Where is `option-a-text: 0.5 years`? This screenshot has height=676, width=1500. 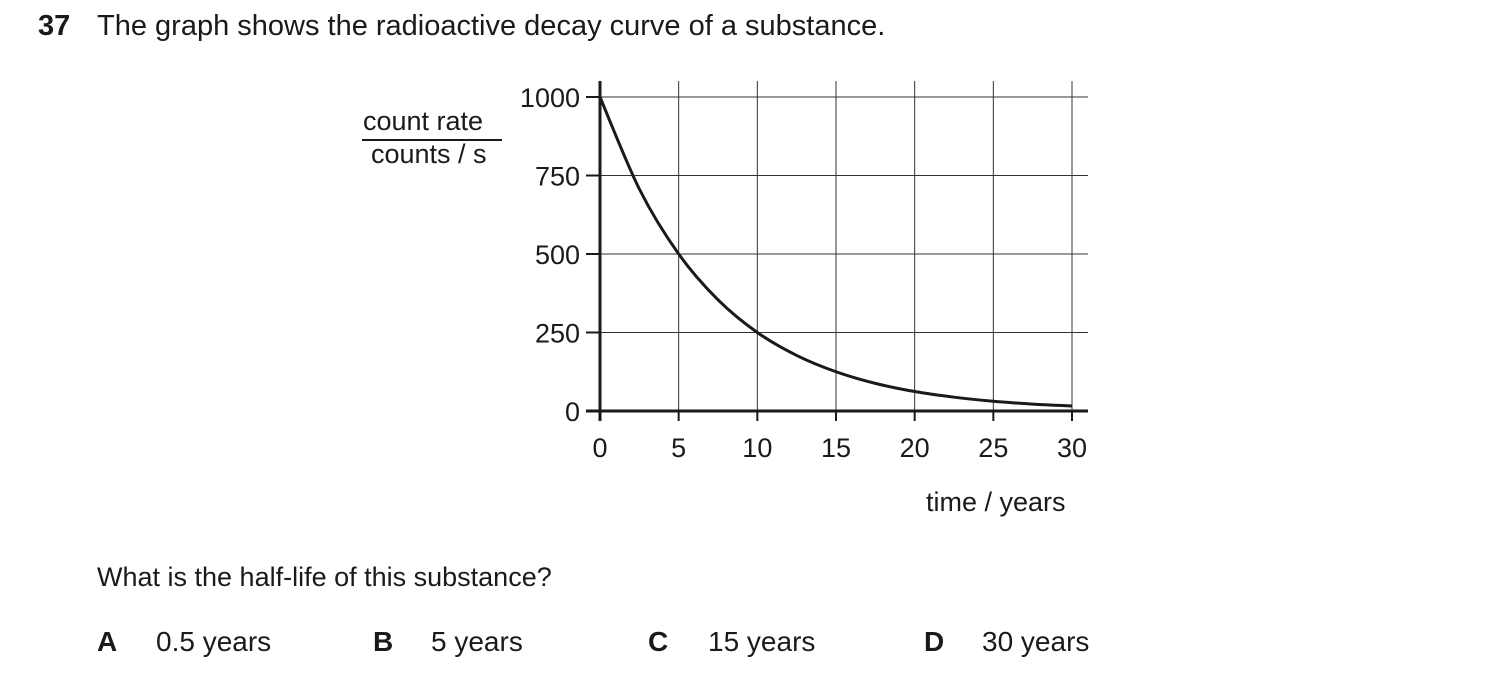 option-a-text: 0.5 years is located at coordinates (214, 641).